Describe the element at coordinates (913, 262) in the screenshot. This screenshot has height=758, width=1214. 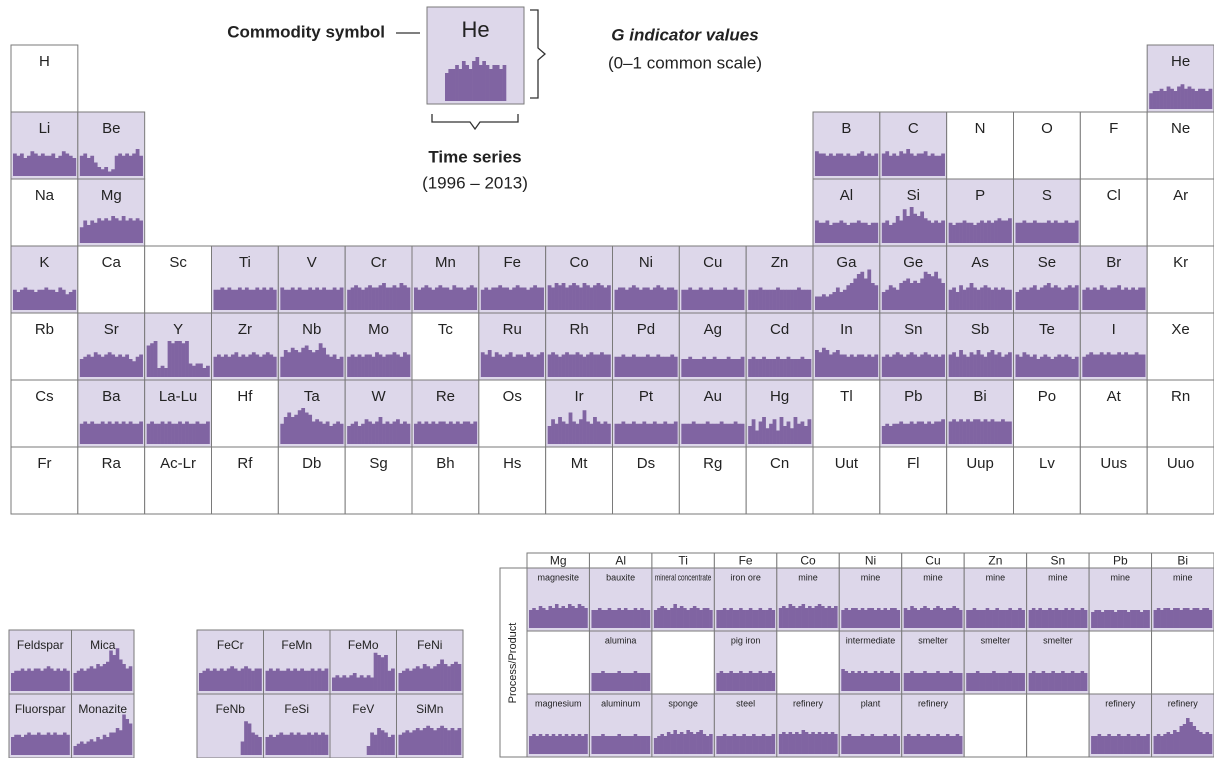
I see `cell-label: Ge` at that location.